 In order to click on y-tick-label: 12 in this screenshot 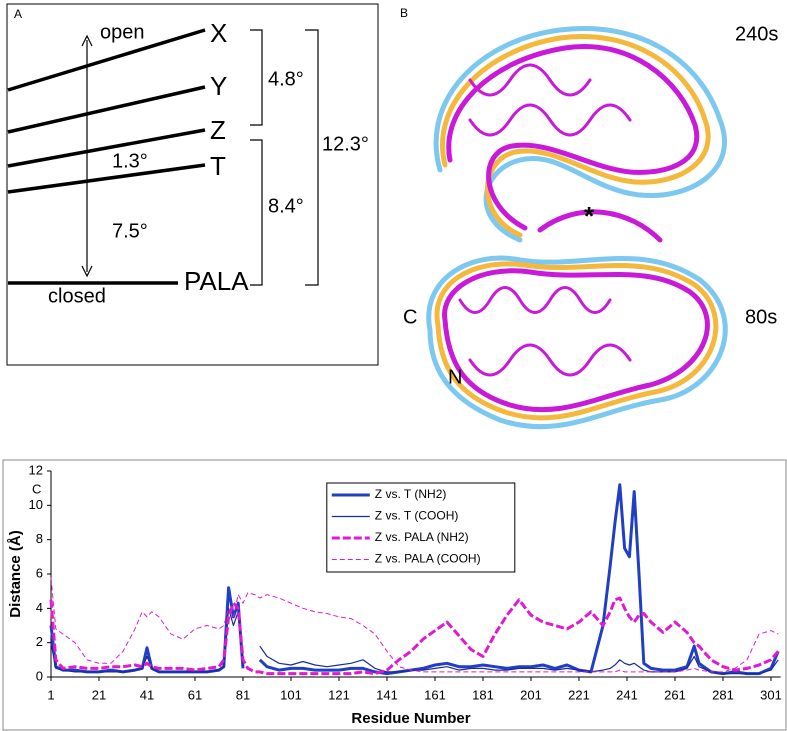, I will do `click(36, 469)`.